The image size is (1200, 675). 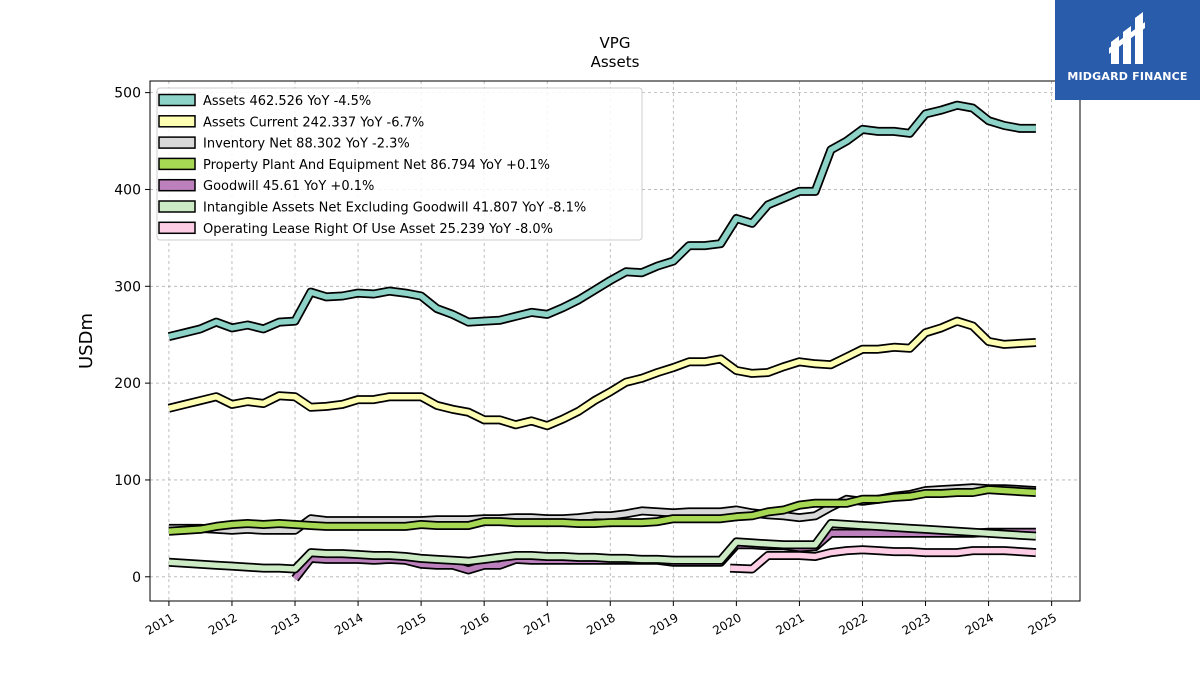 I want to click on x-tick-label: 2025, so click(x=1042, y=623).